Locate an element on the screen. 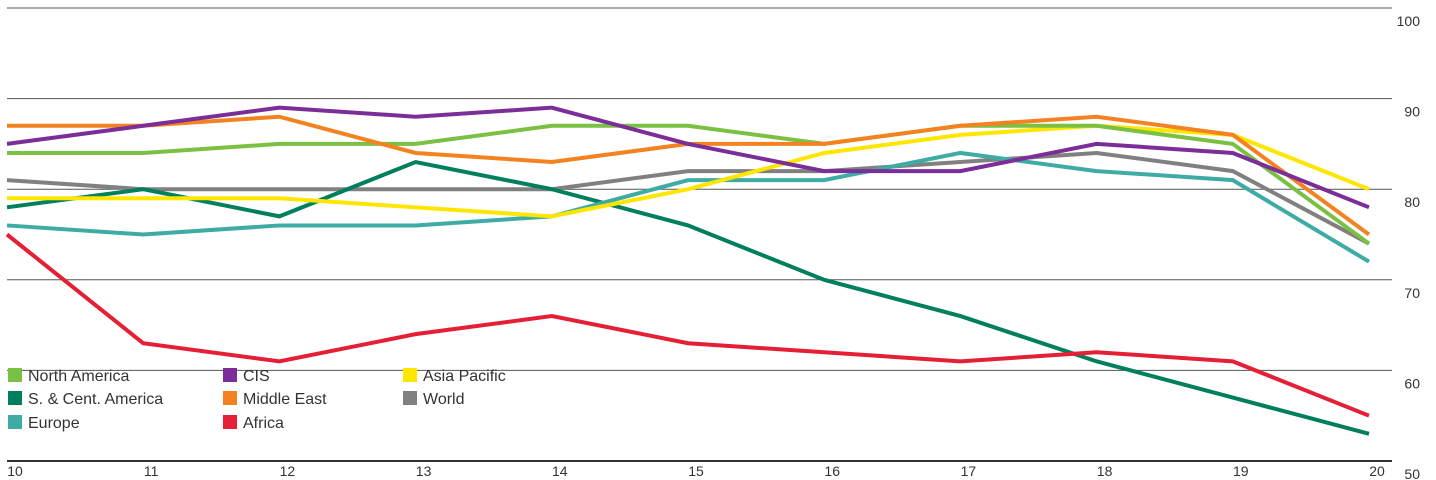 The image size is (1436, 480). legend-label: Asia Pacific is located at coordinates (464, 376).